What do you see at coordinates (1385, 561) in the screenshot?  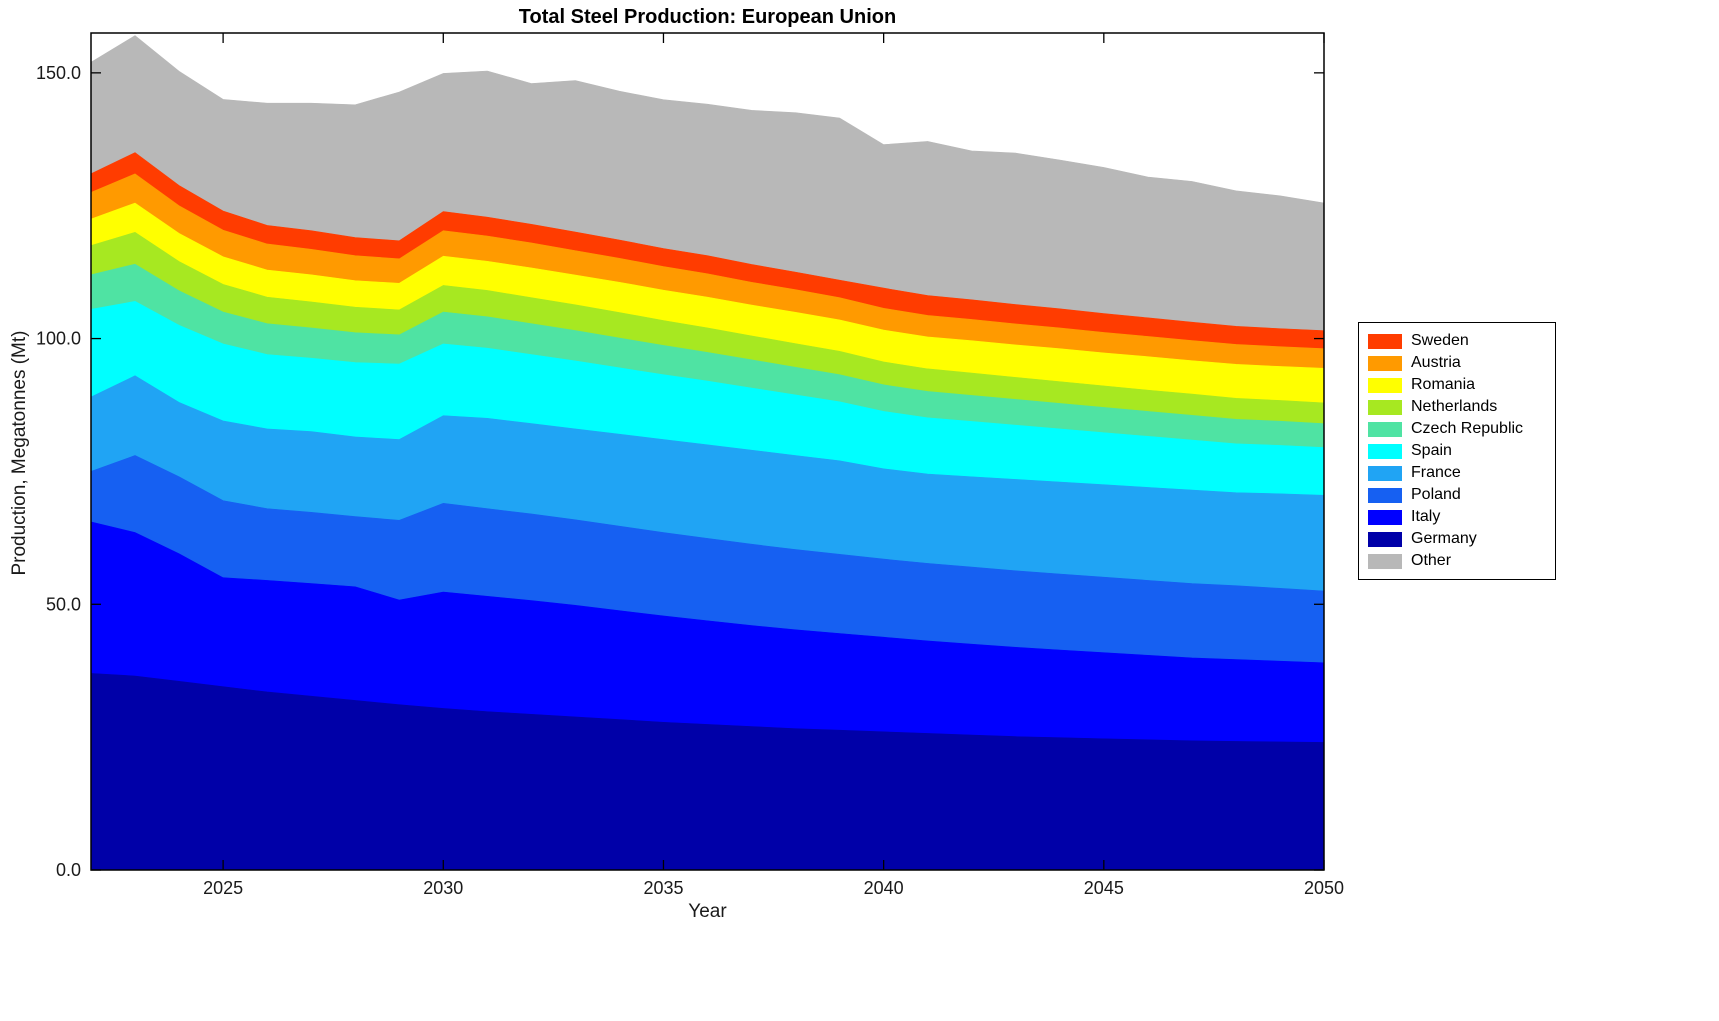 I see `legend-swatch-other` at bounding box center [1385, 561].